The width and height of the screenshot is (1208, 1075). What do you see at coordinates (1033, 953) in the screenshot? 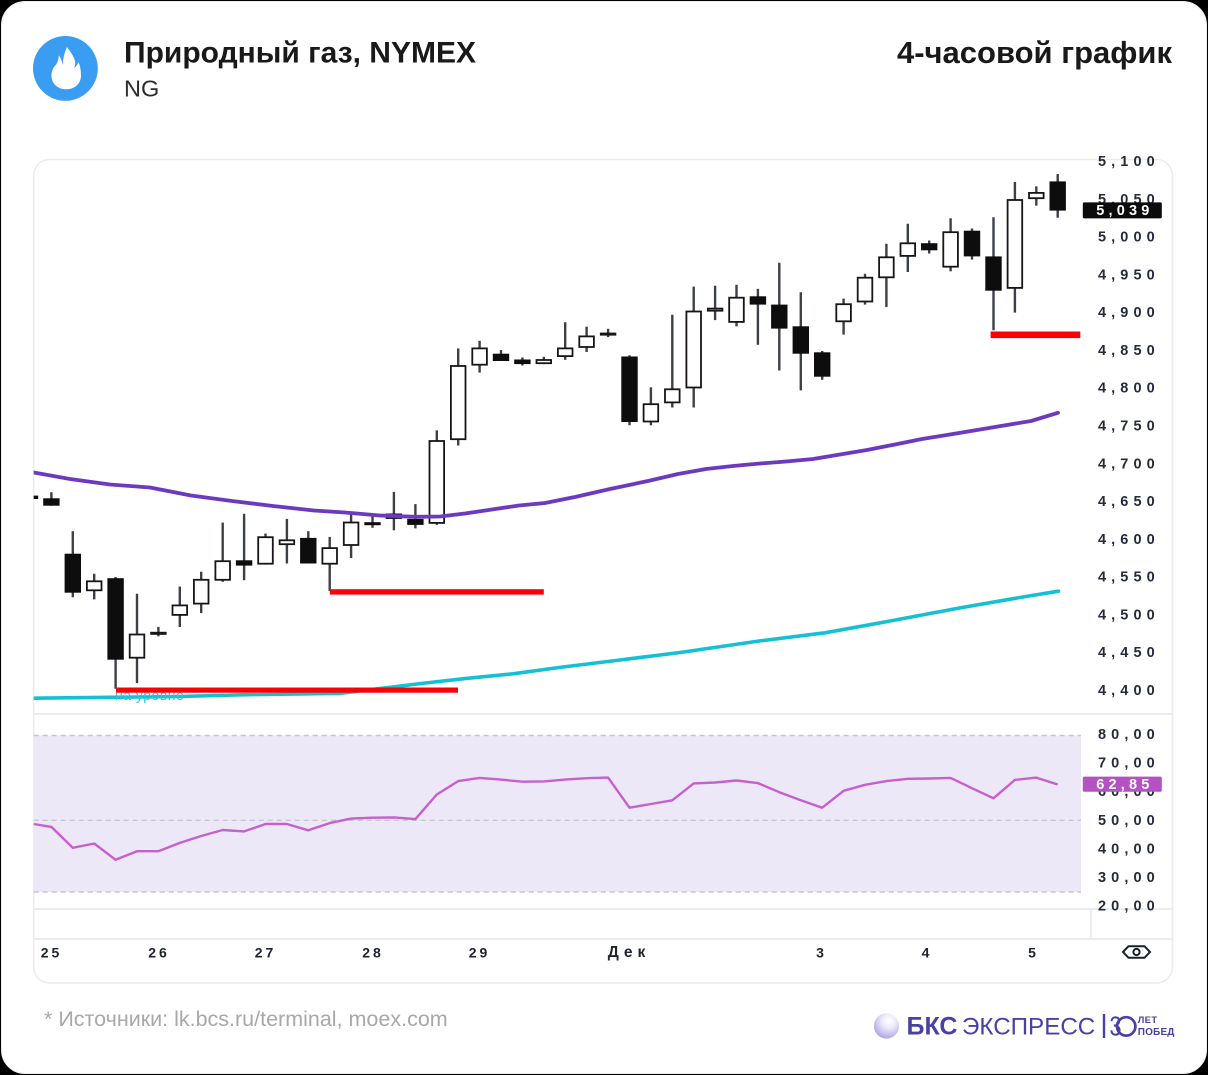
I see `svg-text: 5` at bounding box center [1033, 953].